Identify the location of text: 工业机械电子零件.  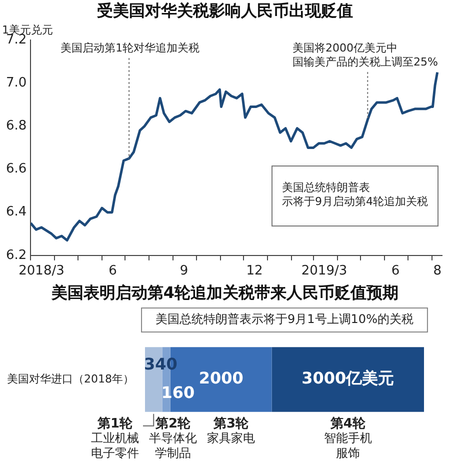
(114, 445).